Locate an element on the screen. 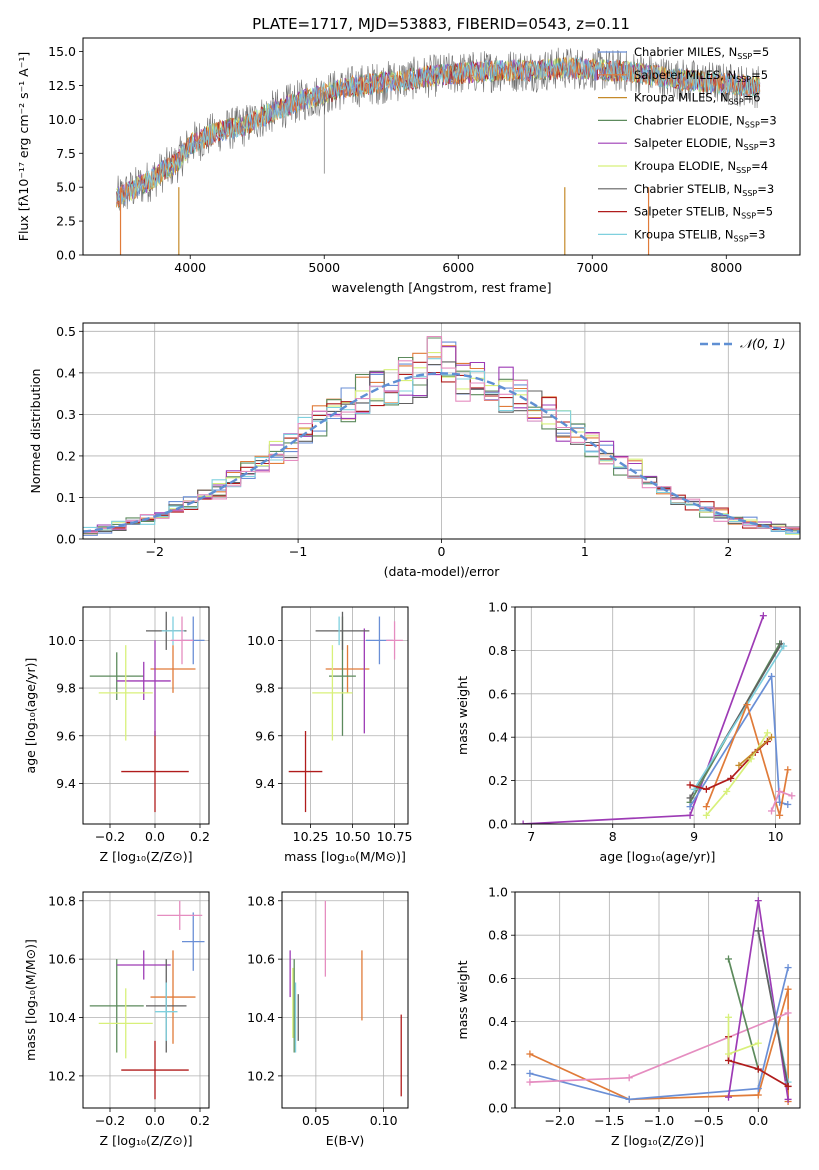 This screenshot has width=819, height=1170. x-tick-label: 0.2 is located at coordinates (200, 836).